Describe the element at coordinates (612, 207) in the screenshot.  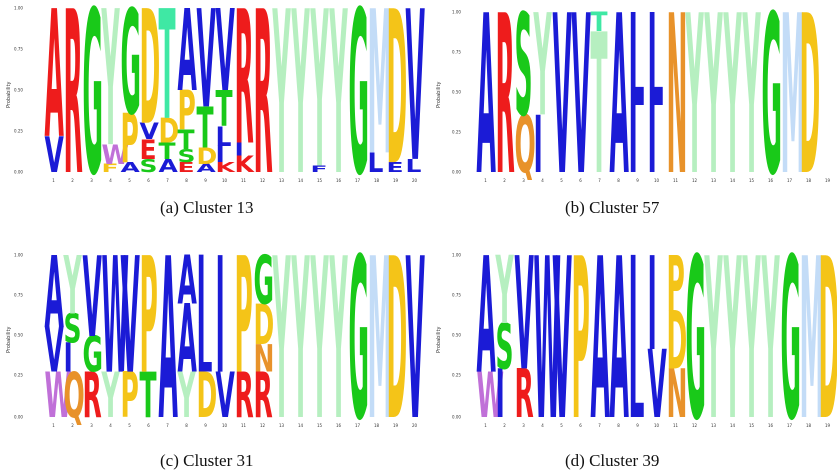
I see `caption-b: (b) Cluster 57` at that location.